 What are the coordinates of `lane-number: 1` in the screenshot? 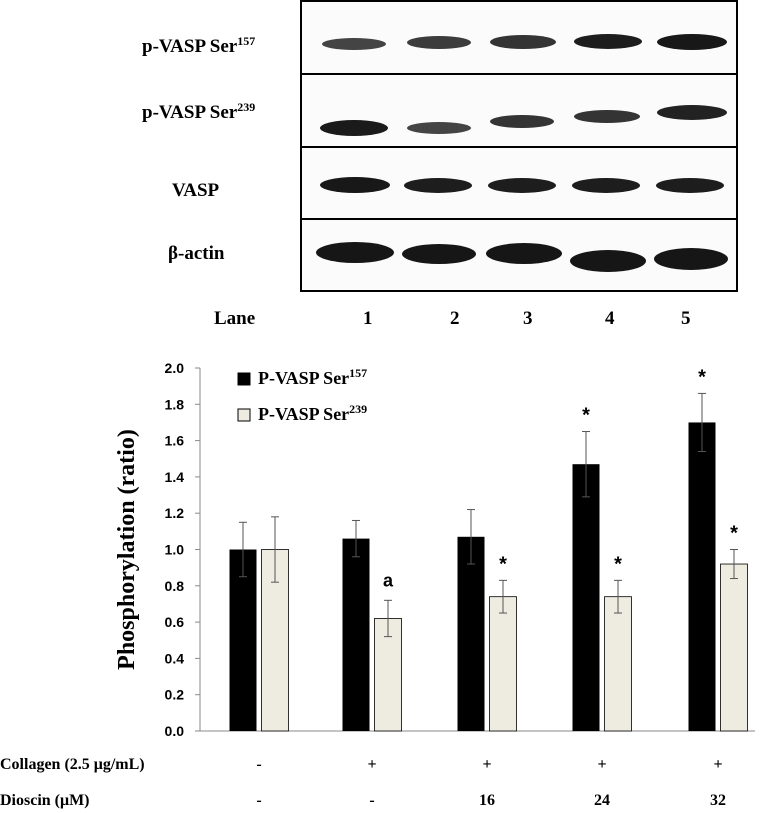 It's located at (368, 318).